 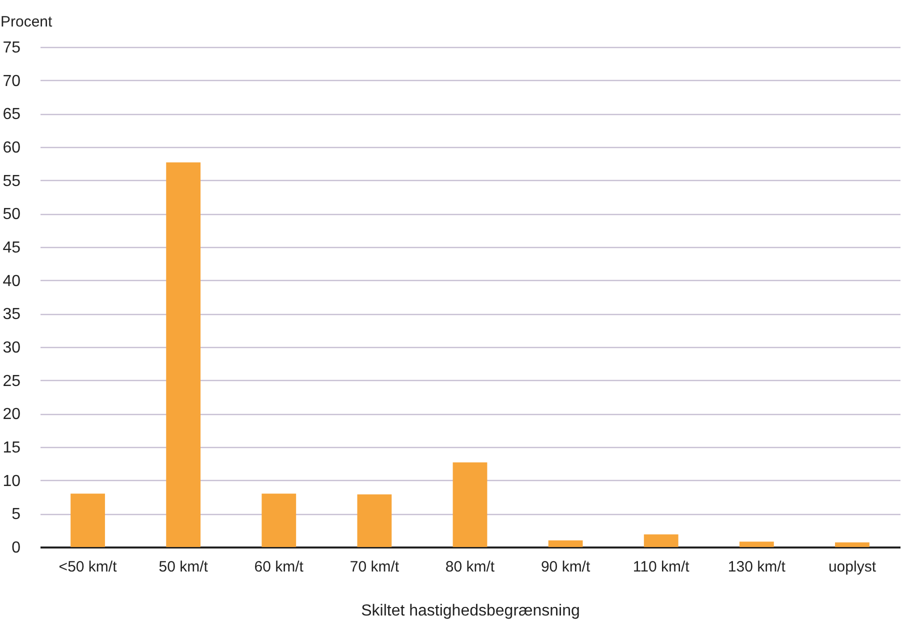 What do you see at coordinates (852, 567) in the screenshot?
I see `x-tick-label: uoplyst` at bounding box center [852, 567].